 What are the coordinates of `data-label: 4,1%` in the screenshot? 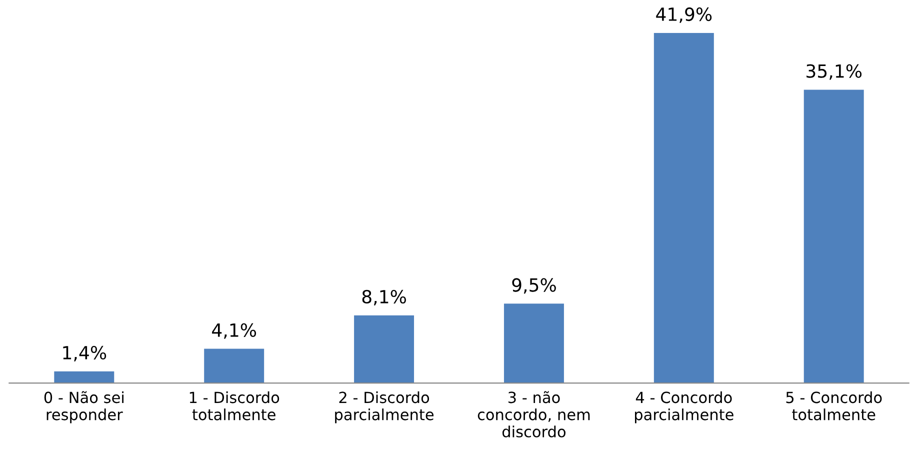 It's located at (234, 331).